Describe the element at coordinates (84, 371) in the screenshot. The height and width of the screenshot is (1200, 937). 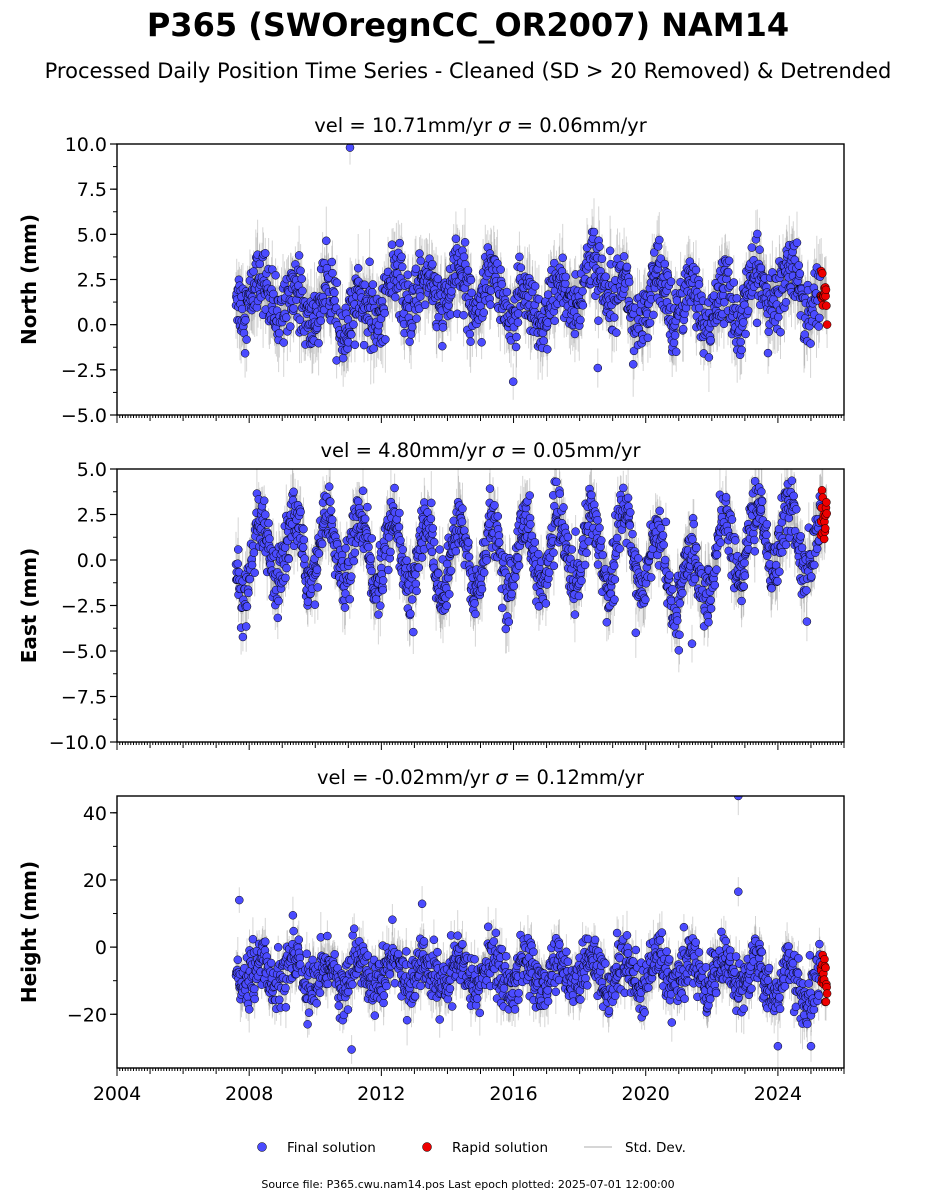
I see `y-tick-label: −2.5` at that location.